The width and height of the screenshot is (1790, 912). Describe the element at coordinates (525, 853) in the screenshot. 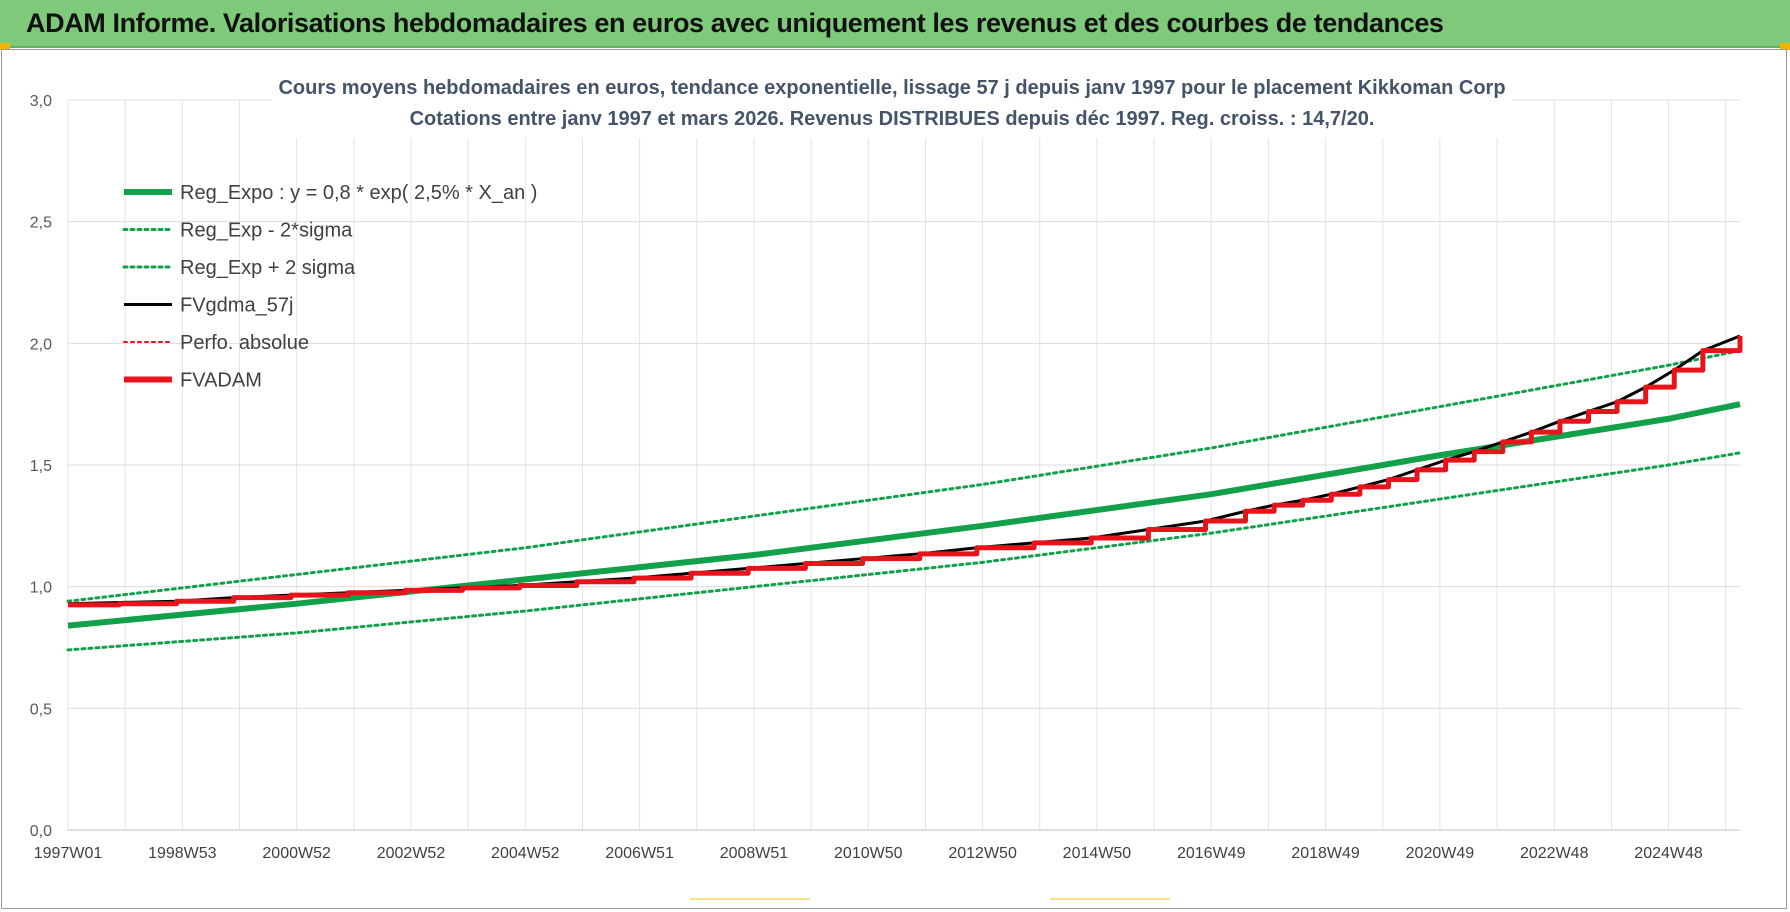

I see `x-tick-label: 2004W52` at that location.